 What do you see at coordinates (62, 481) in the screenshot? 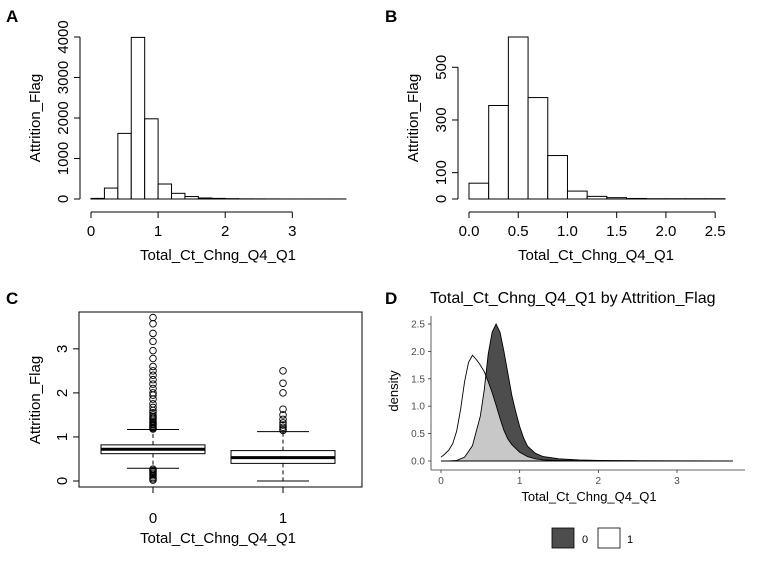
I see `y-tick-label-c-0: 0` at bounding box center [62, 481].